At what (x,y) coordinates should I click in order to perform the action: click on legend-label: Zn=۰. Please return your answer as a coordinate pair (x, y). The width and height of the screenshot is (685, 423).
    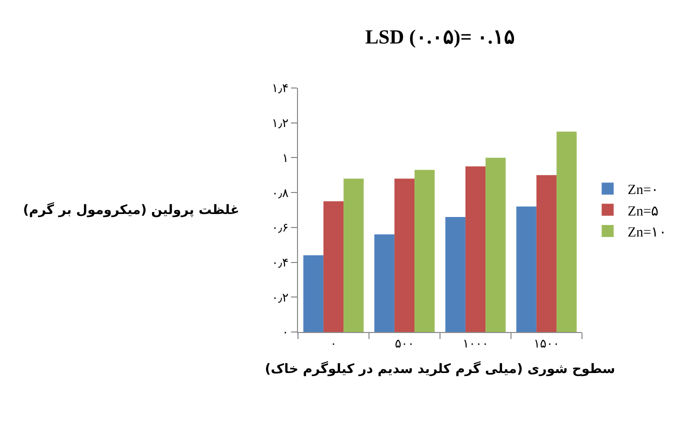
    Looking at the image, I should click on (644, 190).